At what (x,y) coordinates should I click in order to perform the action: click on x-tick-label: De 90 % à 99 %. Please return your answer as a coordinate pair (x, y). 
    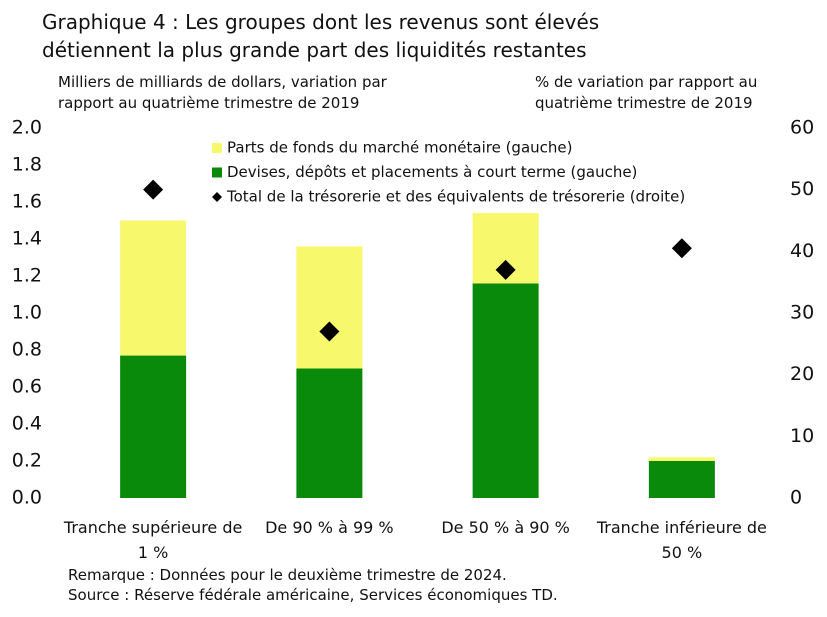
    Looking at the image, I should click on (329, 527).